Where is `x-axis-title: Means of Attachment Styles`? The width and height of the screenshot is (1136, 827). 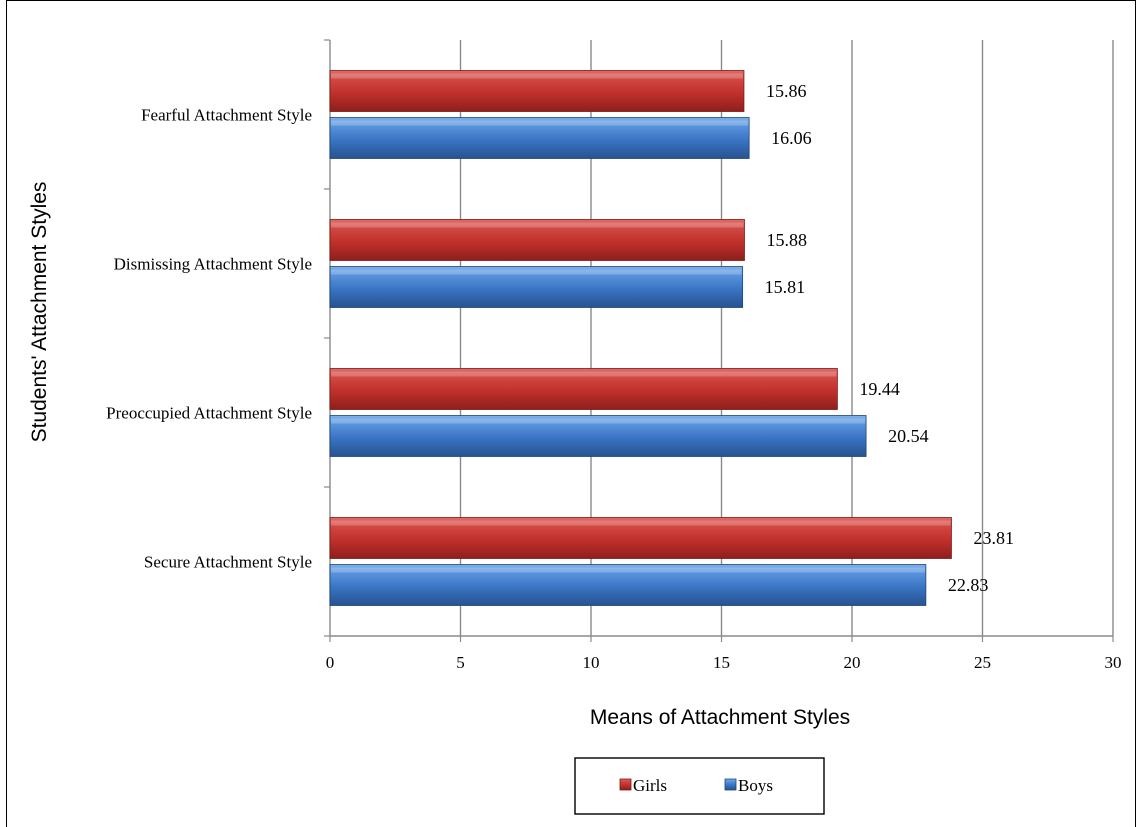
x-axis-title: Means of Attachment Styles is located at coordinates (720, 717).